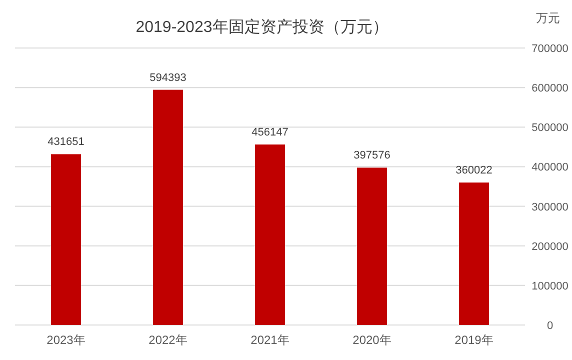 The height and width of the screenshot is (360, 572). Describe the element at coordinates (548, 18) in the screenshot. I see `y-axis-title: 万元` at that location.